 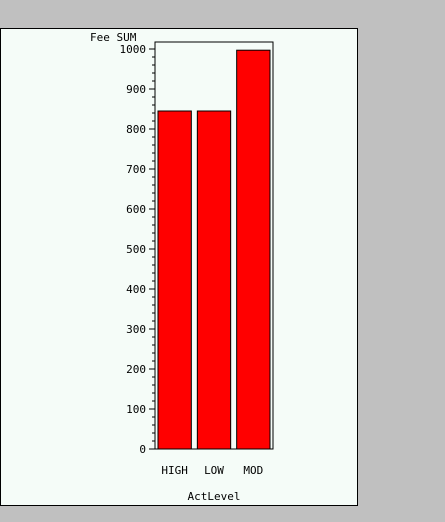 I want to click on y-tick-label: 300, so click(x=136, y=329).